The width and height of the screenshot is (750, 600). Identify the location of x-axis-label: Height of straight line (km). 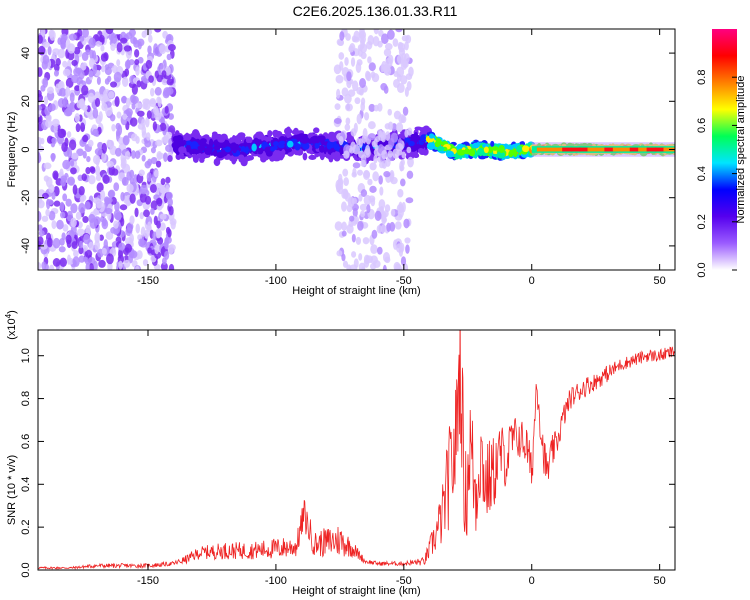
(356, 591).